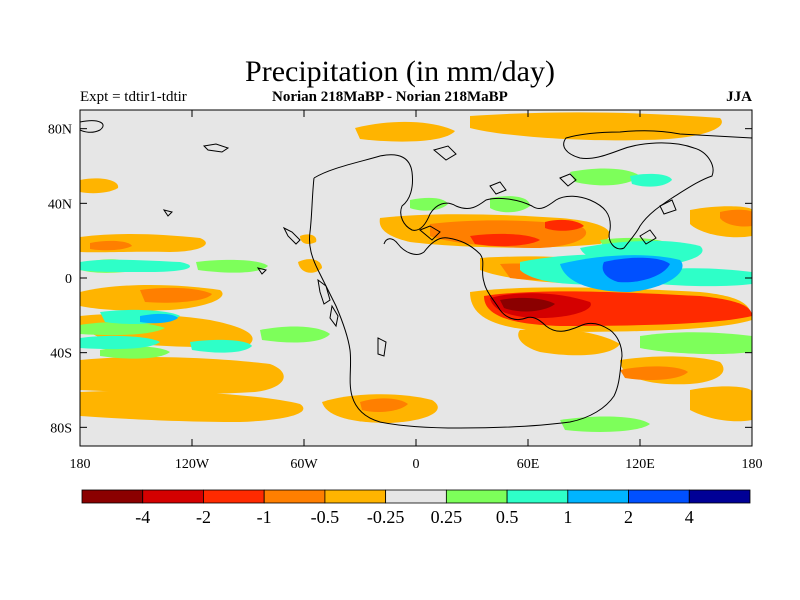 The image size is (800, 600). I want to click on lat-tick-label: 0, so click(68, 279).